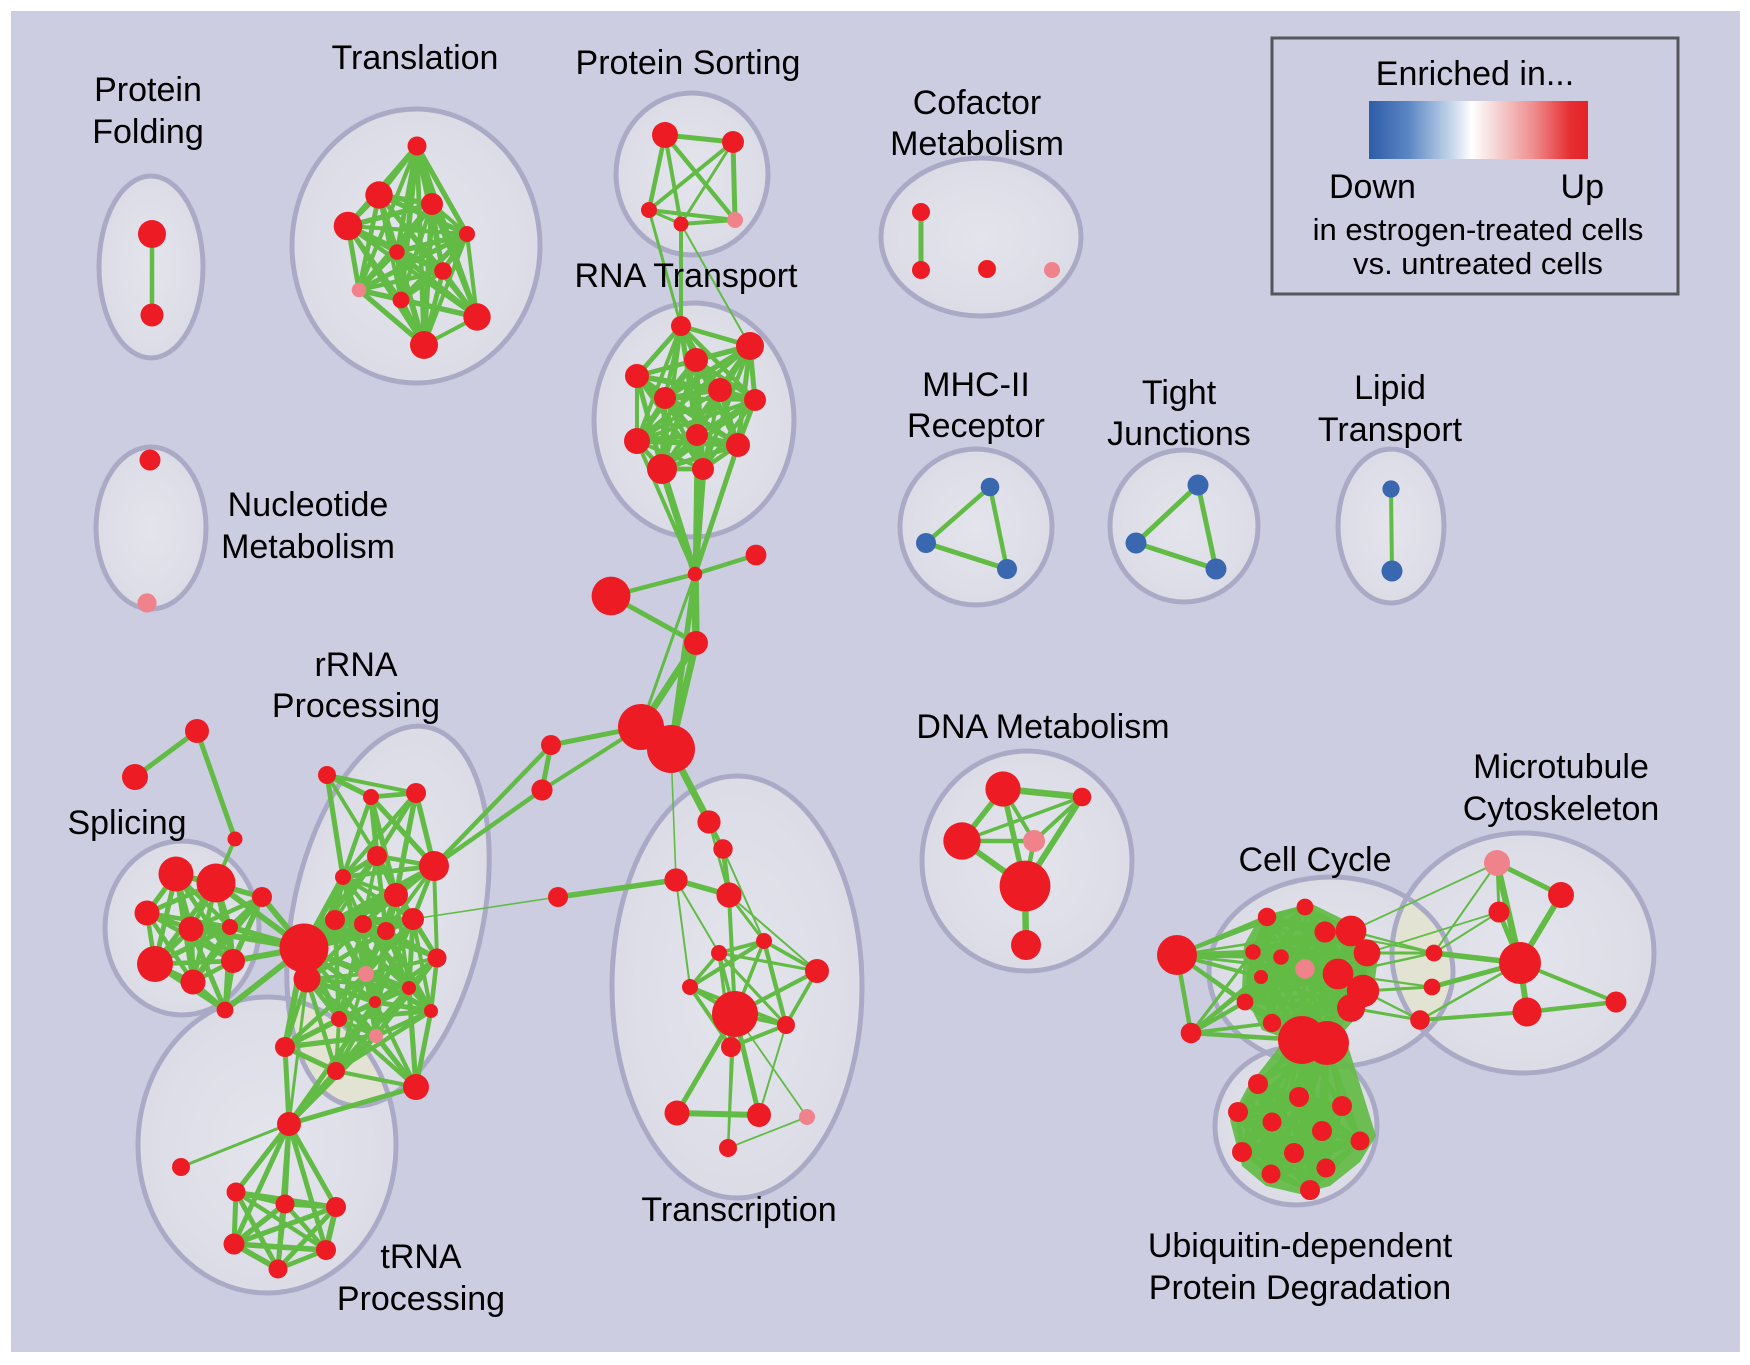 This screenshot has width=1750, height=1365. I want to click on svg-text: Tight, so click(1179, 393).